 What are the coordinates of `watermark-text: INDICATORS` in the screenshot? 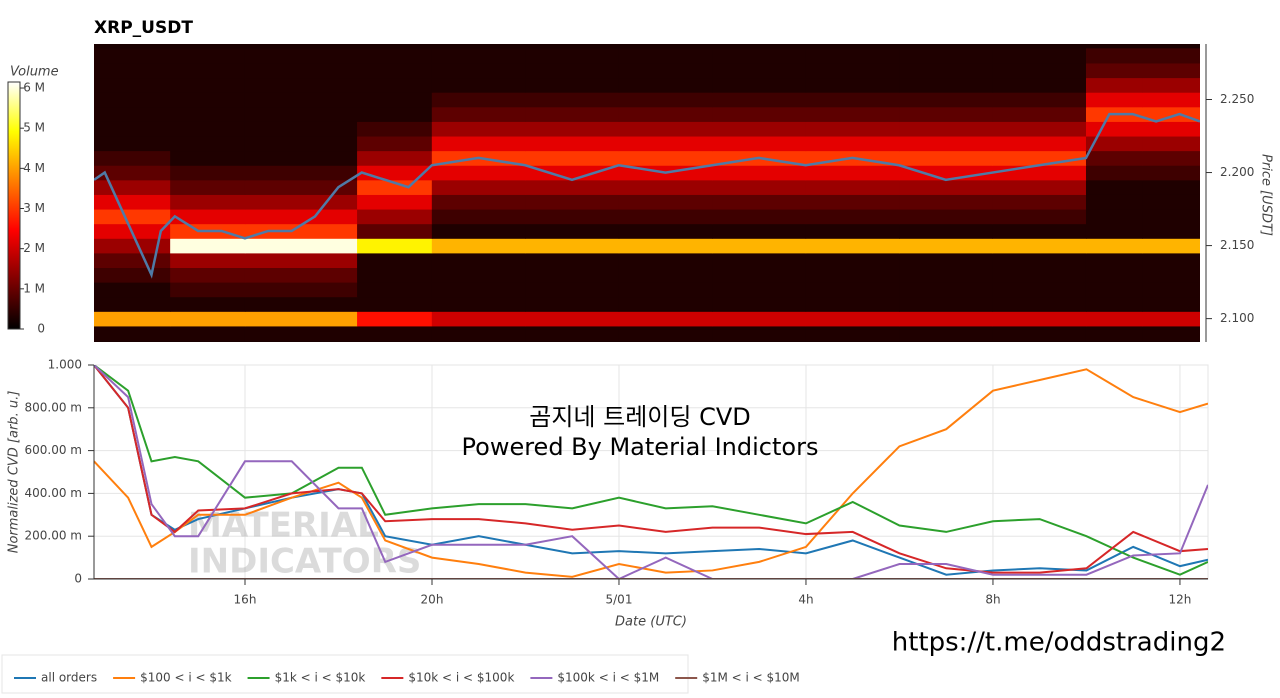 It's located at (304, 562).